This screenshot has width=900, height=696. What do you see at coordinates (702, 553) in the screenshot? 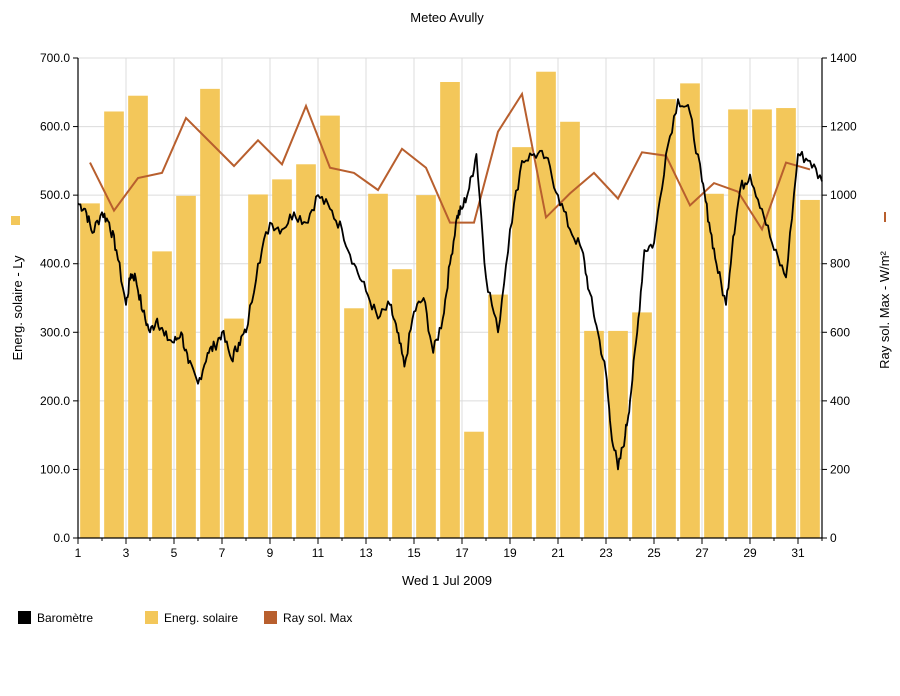
I see `x-tick-label: 27` at bounding box center [702, 553].